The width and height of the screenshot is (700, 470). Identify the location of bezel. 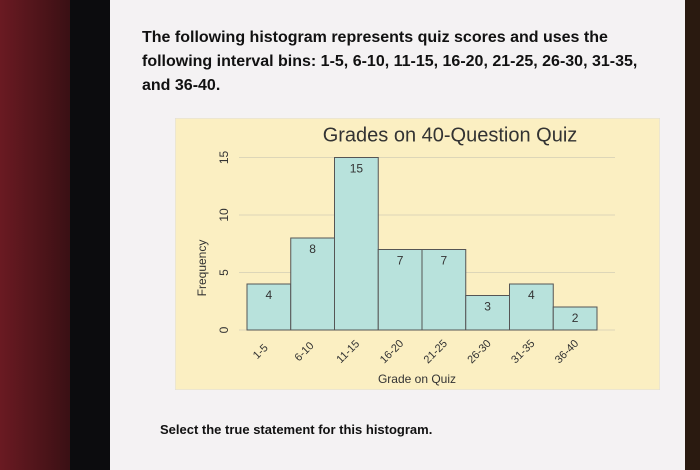
(90, 235).